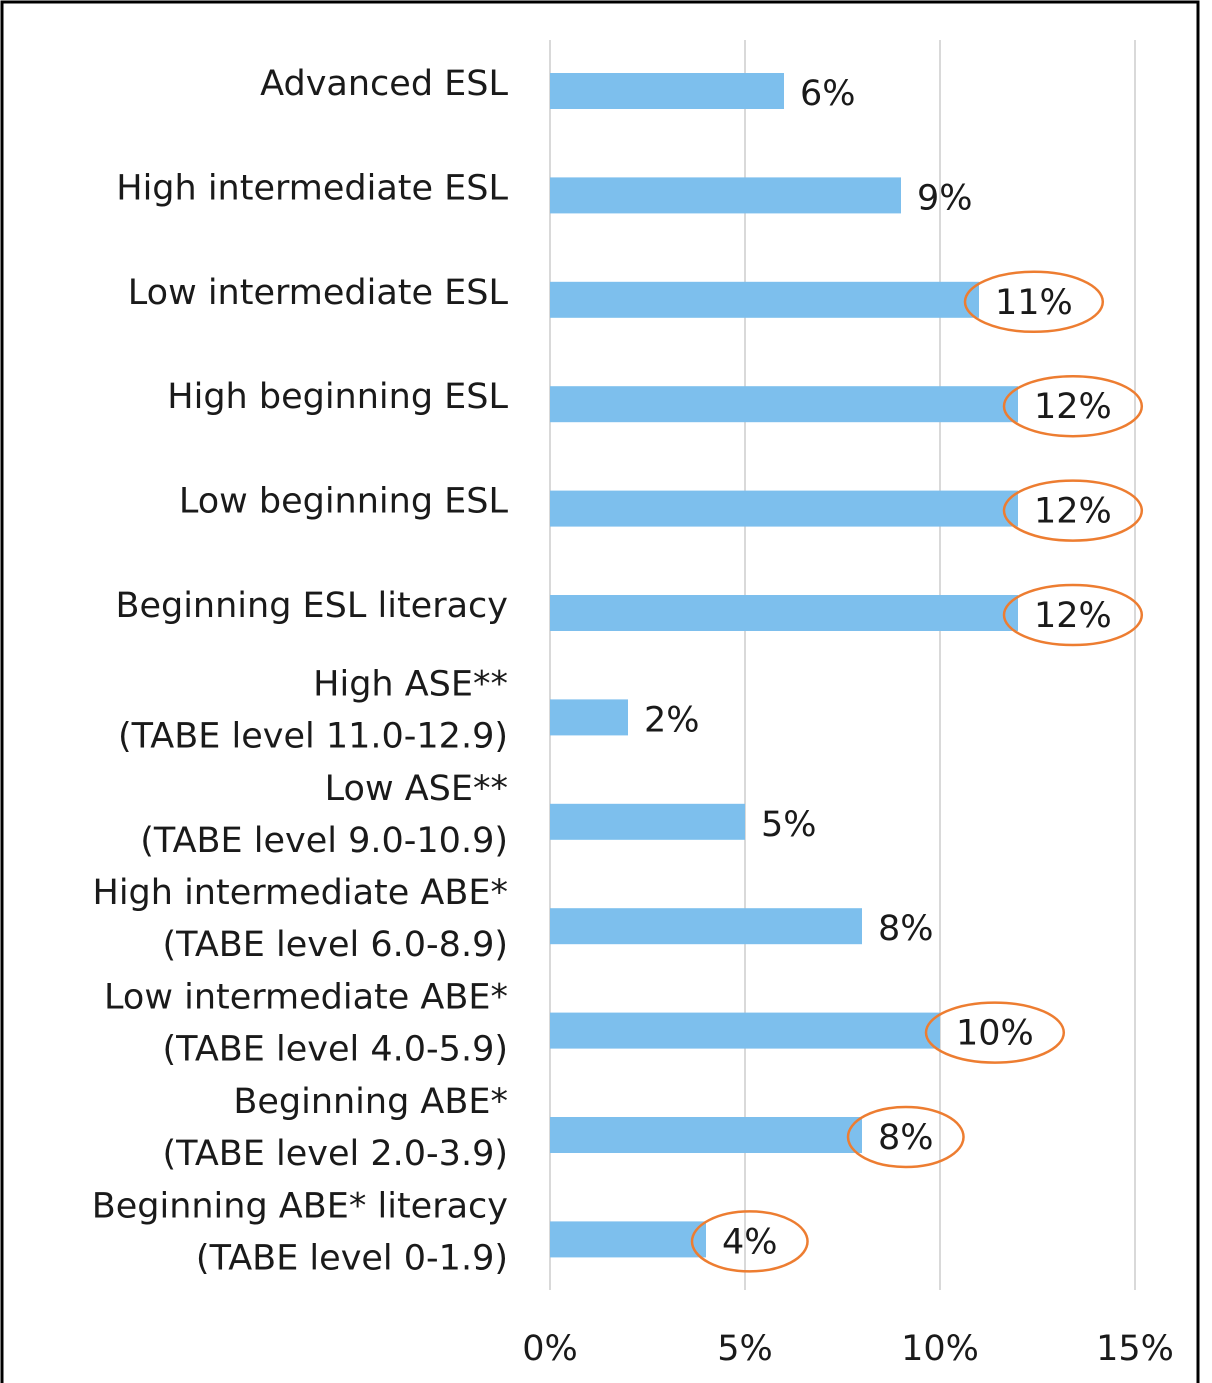  I want to click on data-label: 5%, so click(789, 825).